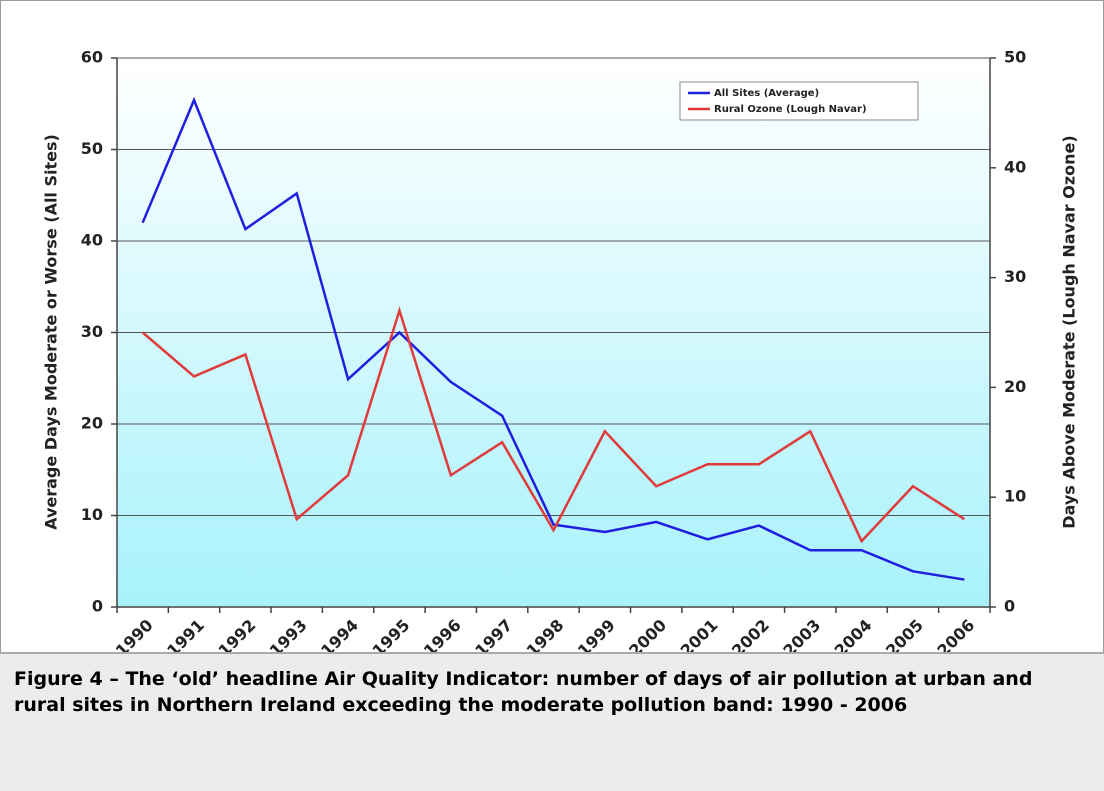 The image size is (1104, 791). Describe the element at coordinates (1015, 166) in the screenshot. I see `y2-tick-label: 40` at that location.